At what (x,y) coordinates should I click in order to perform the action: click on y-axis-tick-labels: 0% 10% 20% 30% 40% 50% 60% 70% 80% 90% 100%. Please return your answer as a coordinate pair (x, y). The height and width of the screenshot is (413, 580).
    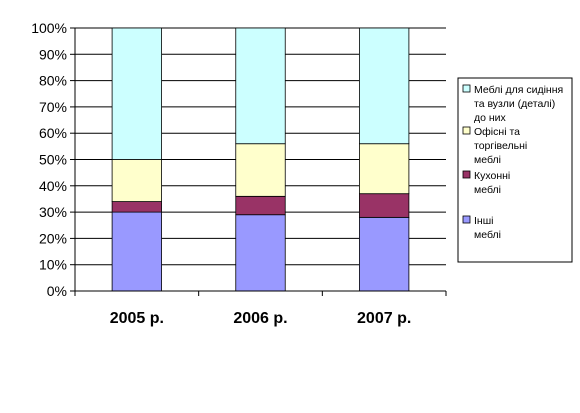
    Looking at the image, I should click on (49, 159).